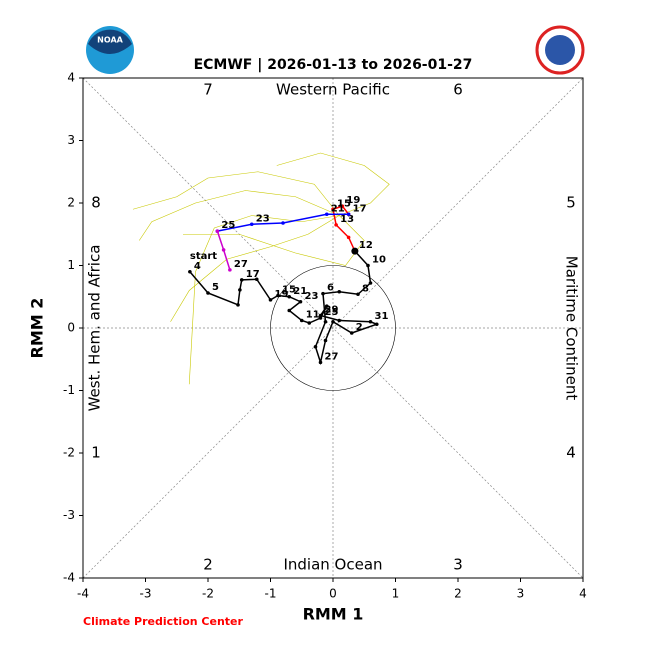 The width and height of the screenshot is (650, 650). What do you see at coordinates (71, 140) in the screenshot?
I see `y-tick-label: 3` at bounding box center [71, 140].